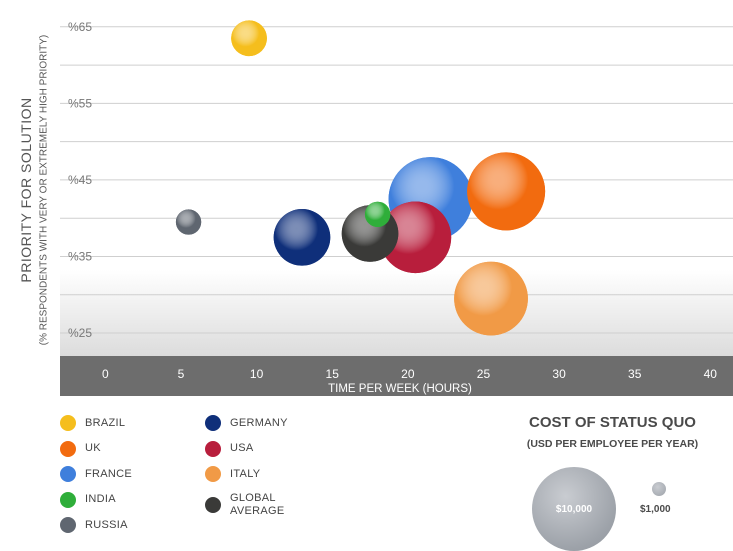 This screenshot has height=551, width=733. Describe the element at coordinates (559, 374) in the screenshot. I see `x-tick-label: 30` at that location.